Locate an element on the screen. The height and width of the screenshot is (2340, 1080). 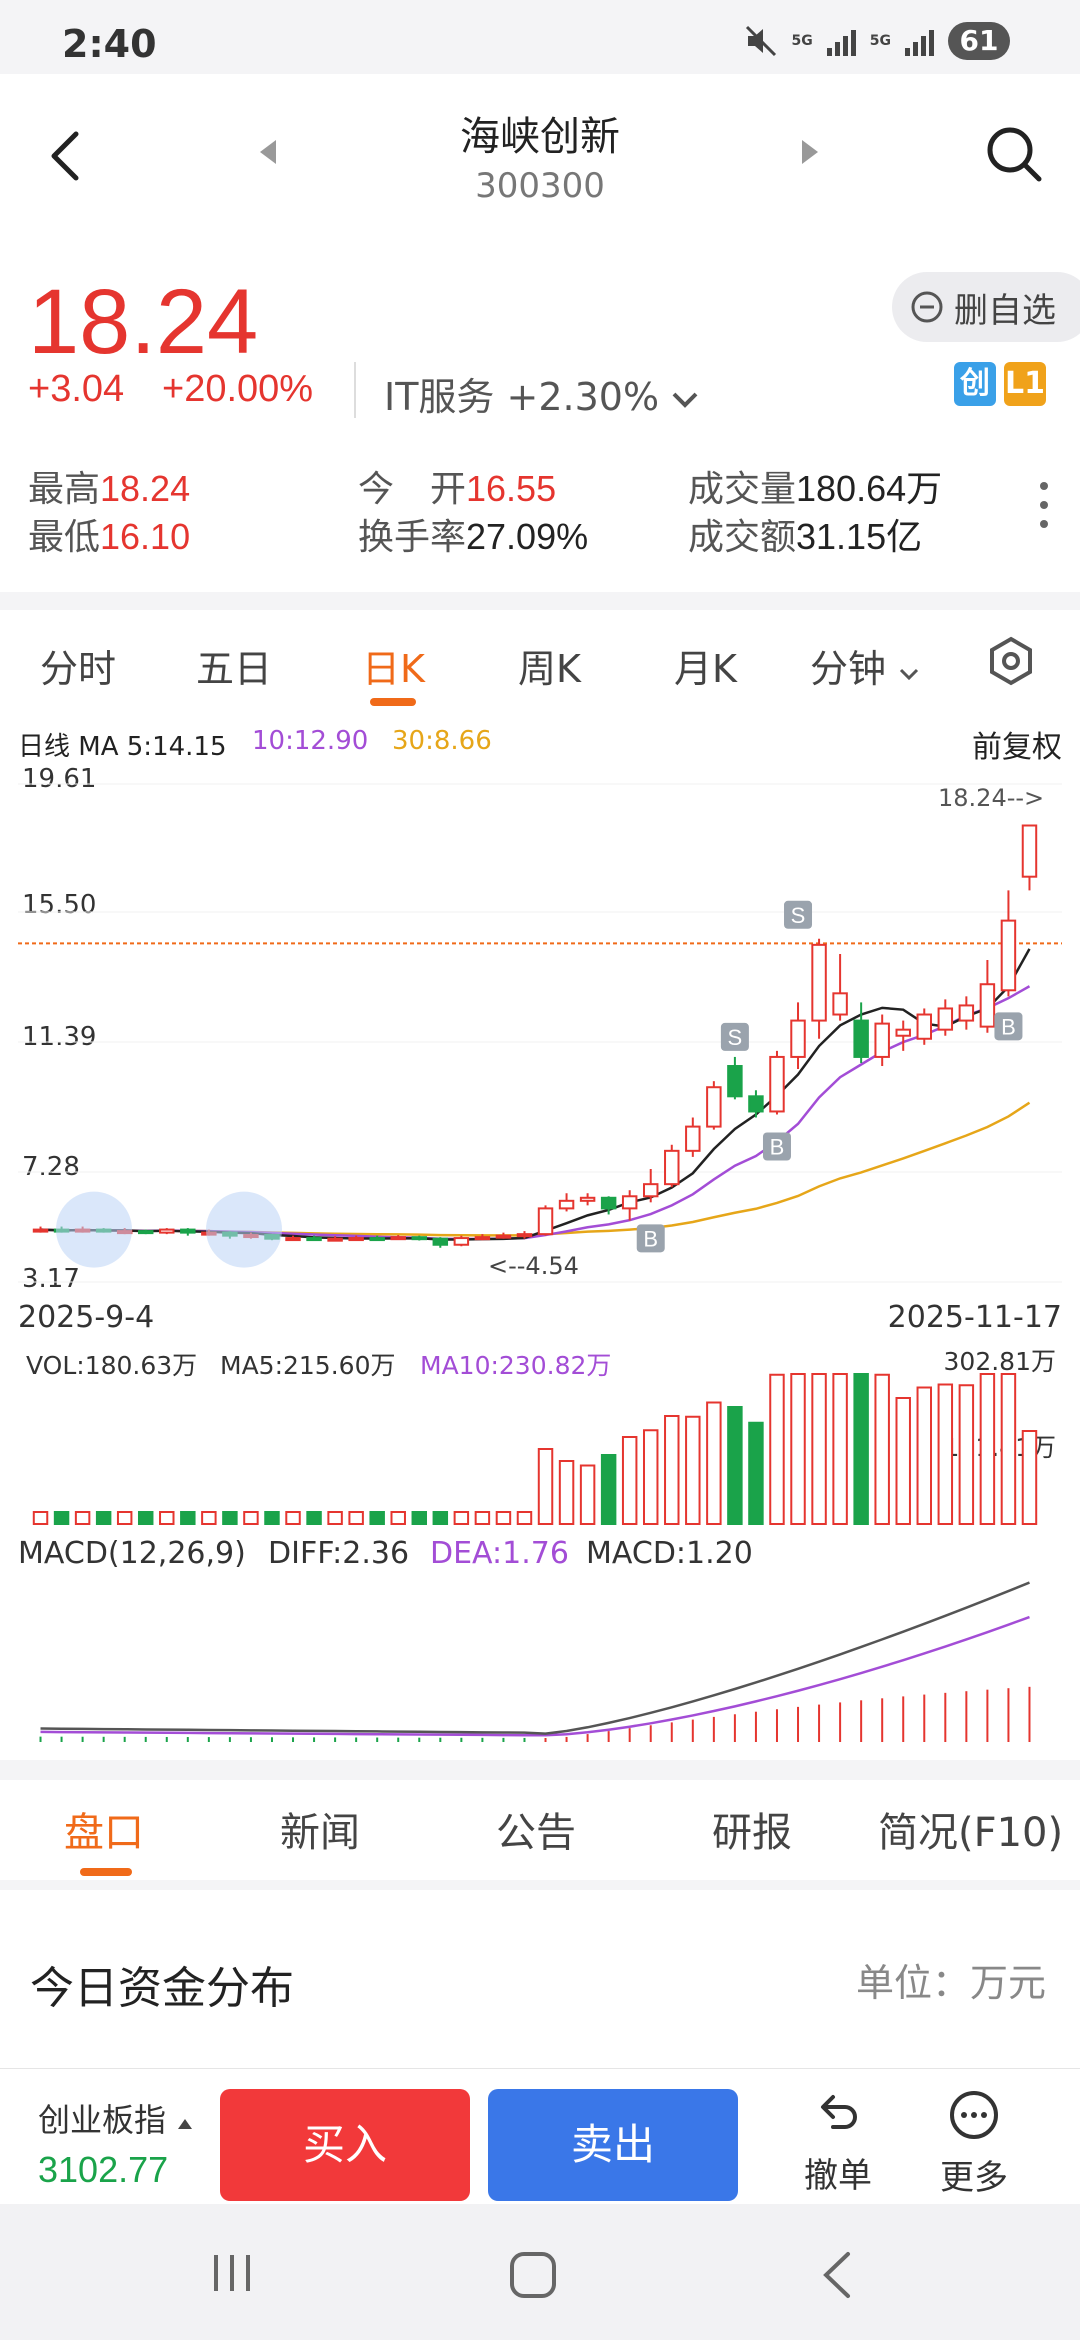
battery-indicator: 61 is located at coordinates (979, 41).